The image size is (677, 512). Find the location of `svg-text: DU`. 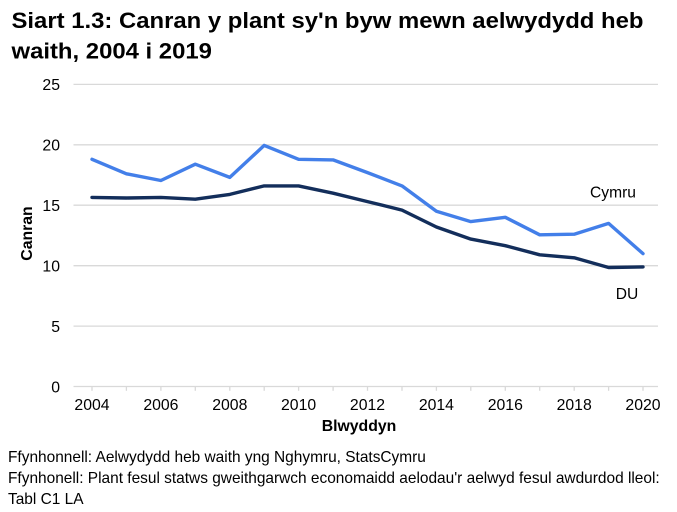

svg-text: DU is located at coordinates (627, 294).